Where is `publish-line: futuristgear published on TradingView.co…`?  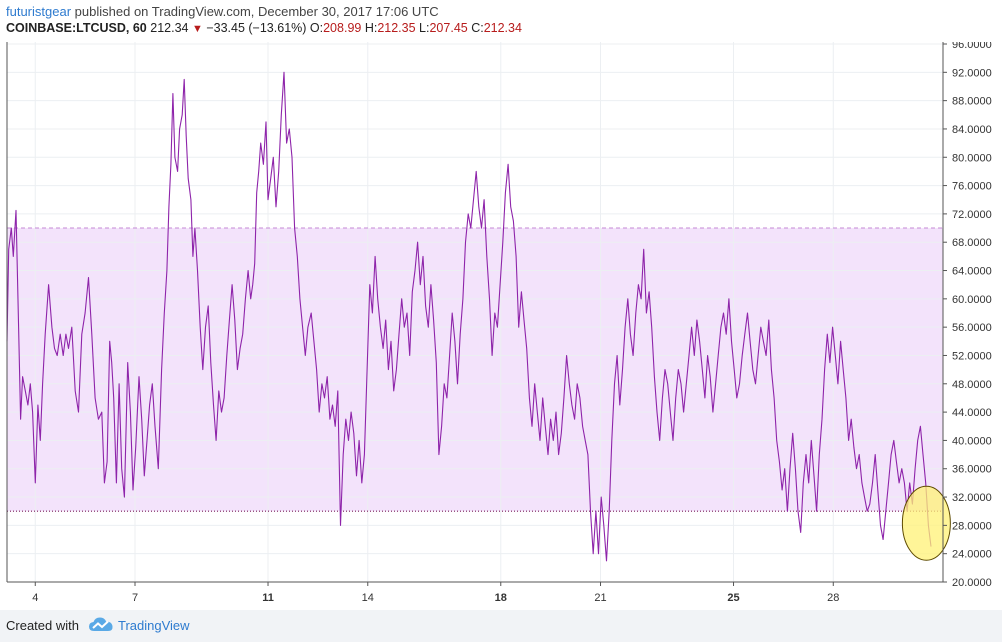
publish-line: futuristgear published on TradingView.co… is located at coordinates (222, 11).